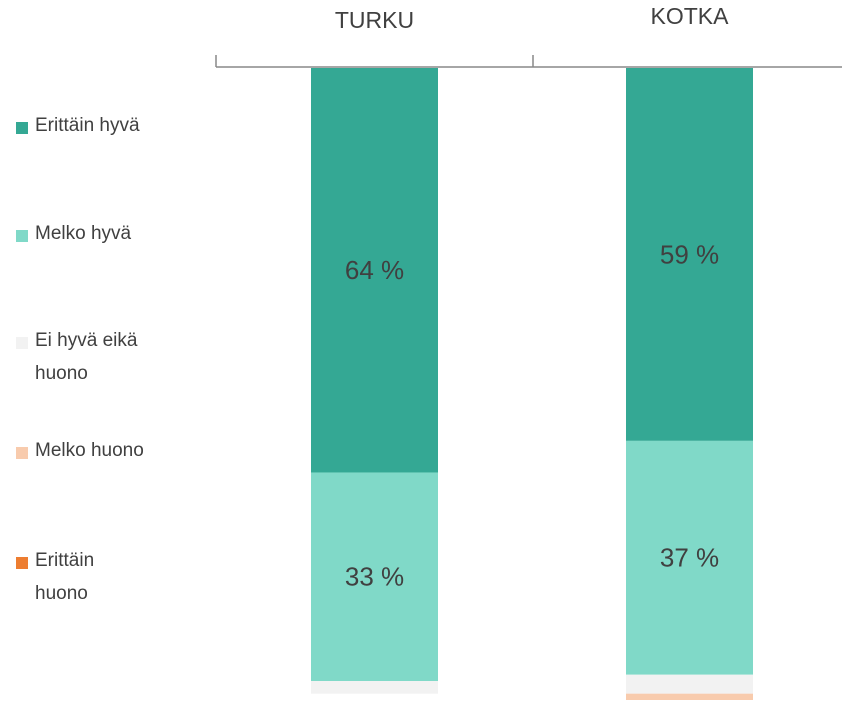  I want to click on legend-item: Erittäin huono, so click(86, 580).